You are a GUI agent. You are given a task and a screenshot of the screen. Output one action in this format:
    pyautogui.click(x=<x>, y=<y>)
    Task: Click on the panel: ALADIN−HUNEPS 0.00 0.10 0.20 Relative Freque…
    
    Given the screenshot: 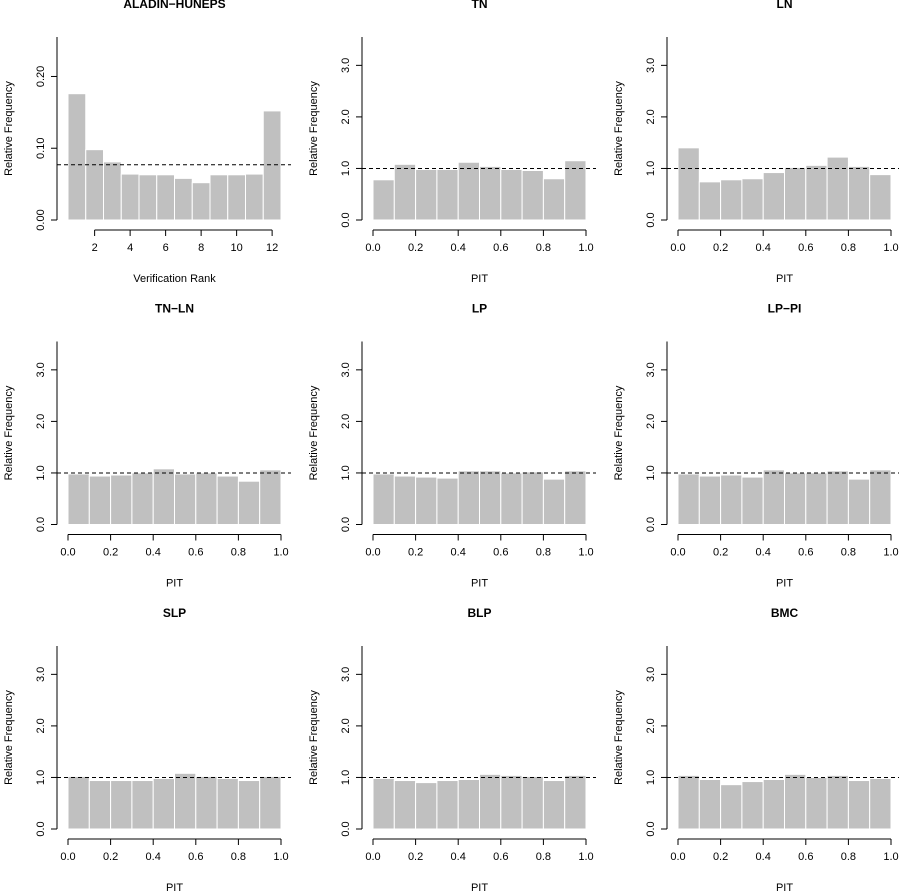 What is the action you would take?
    pyautogui.click(x=147, y=142)
    